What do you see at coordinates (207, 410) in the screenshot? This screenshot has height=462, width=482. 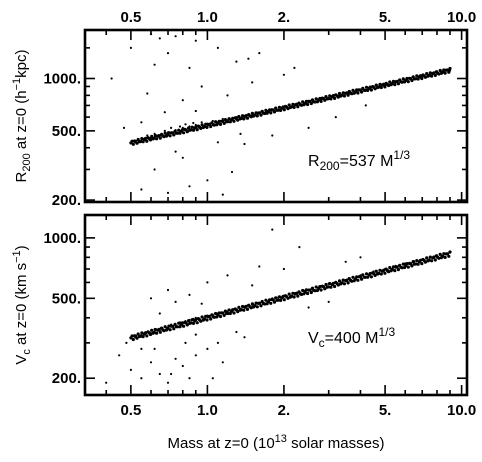 I see `bottom-xtick-label: 1.0` at bounding box center [207, 410].